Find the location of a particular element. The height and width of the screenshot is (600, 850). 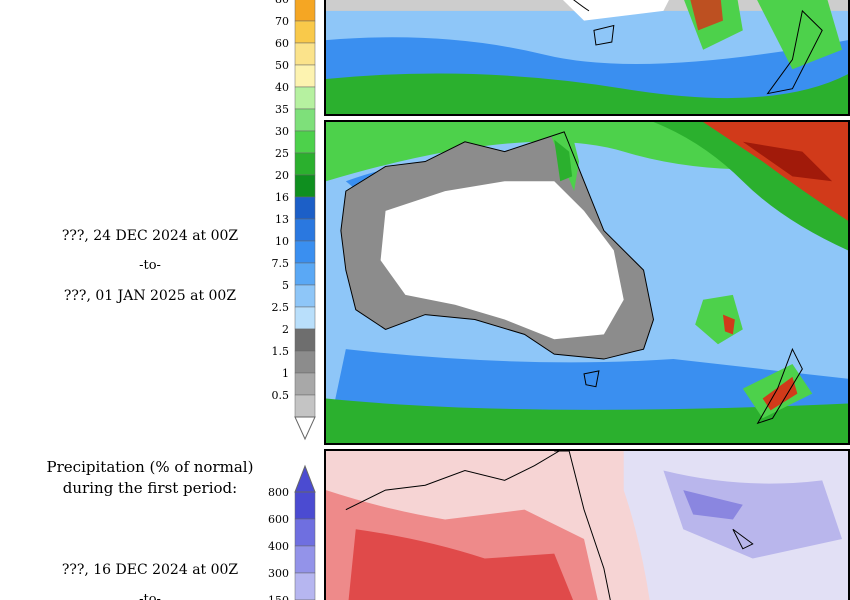

legend-tick-label: 50 is located at coordinates (282, 65).